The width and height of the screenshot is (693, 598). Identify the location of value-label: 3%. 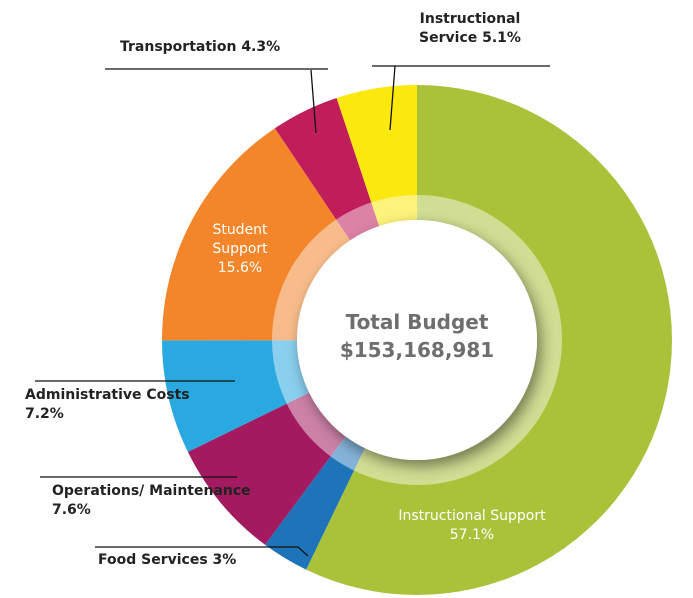
(224, 560).